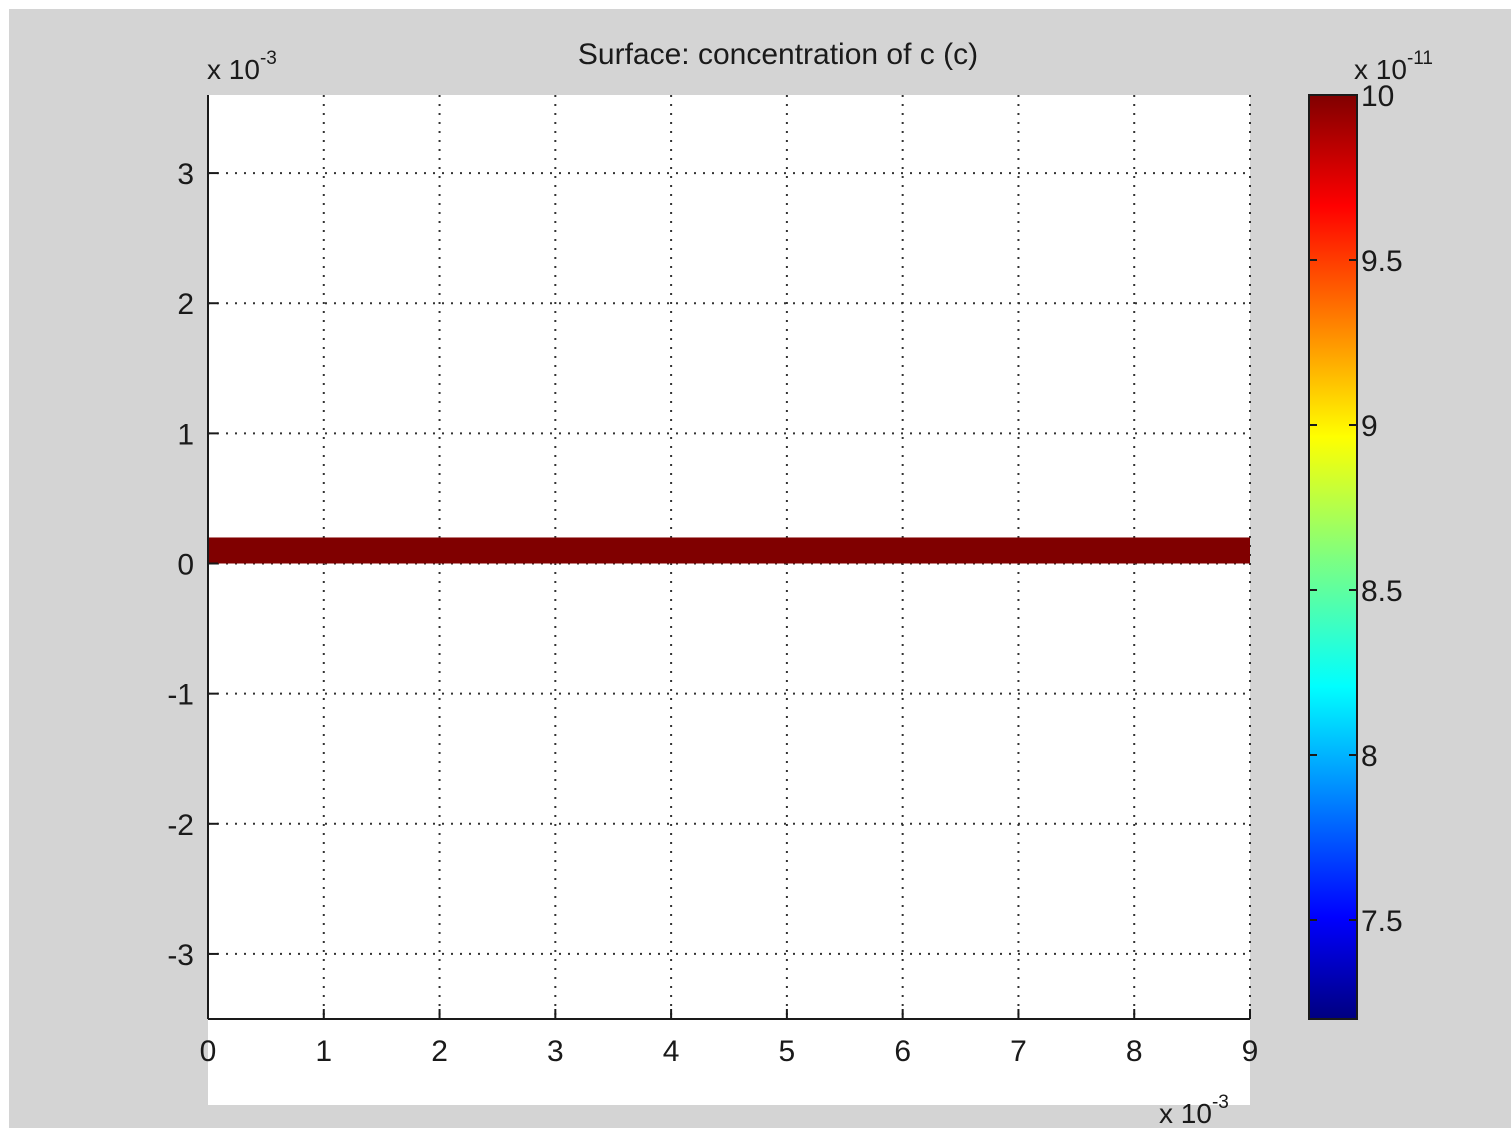 This screenshot has width=1511, height=1128. I want to click on y-tick-label: 2, so click(185, 304).